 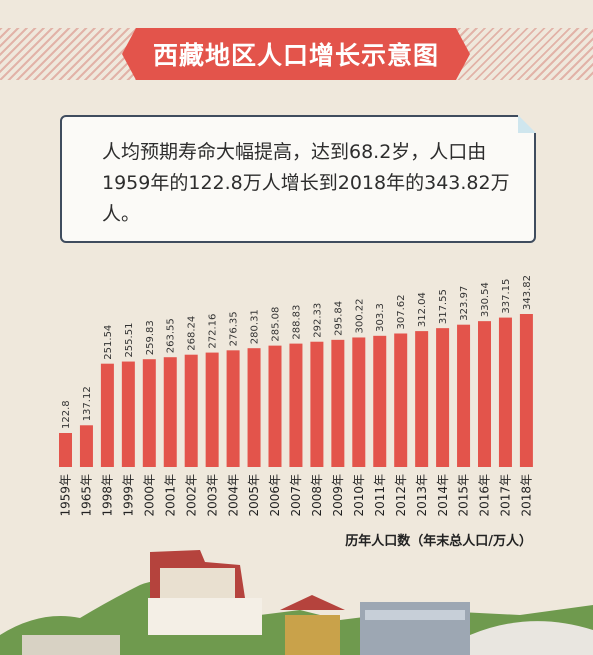 I want to click on value-label-2002年: 268.24, so click(x=192, y=333).